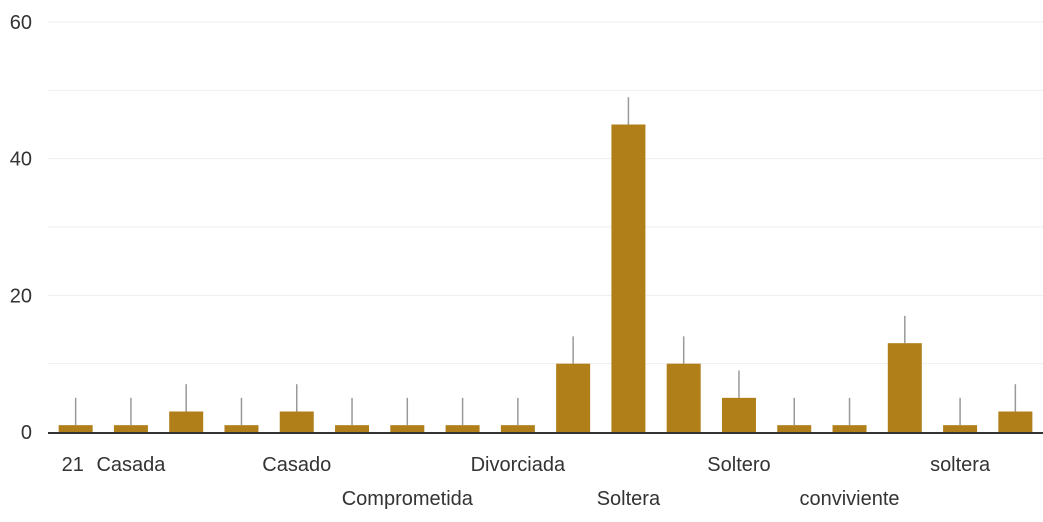 This screenshot has height=522, width=1043. What do you see at coordinates (21, 296) in the screenshot?
I see `y-tick-label: 20` at bounding box center [21, 296].